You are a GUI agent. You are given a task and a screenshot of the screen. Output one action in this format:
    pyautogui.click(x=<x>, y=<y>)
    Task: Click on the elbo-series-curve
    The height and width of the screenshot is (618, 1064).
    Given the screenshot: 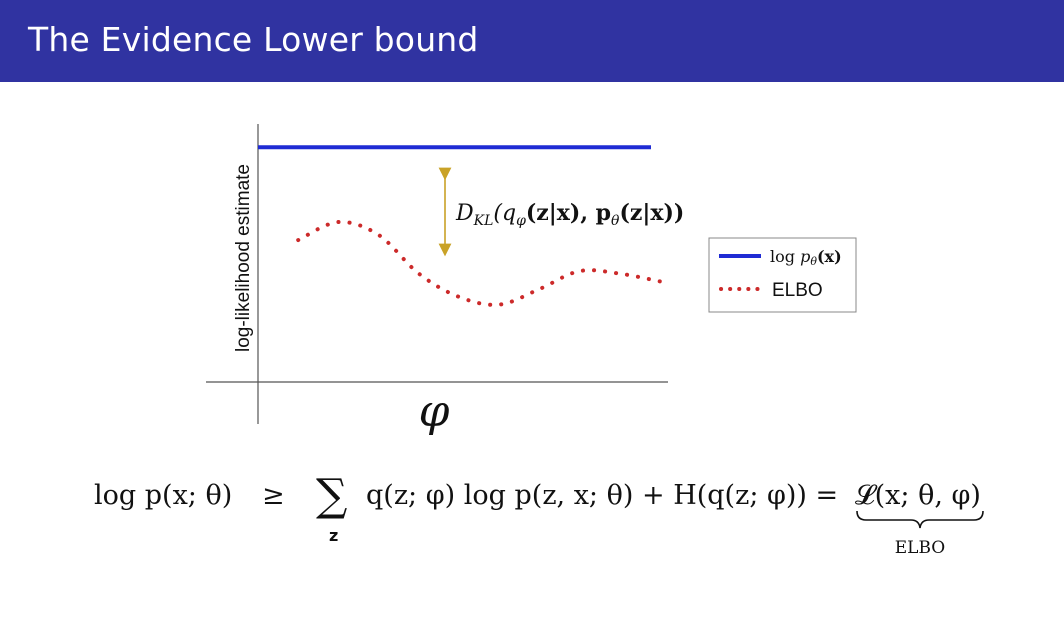 What is the action you would take?
    pyautogui.click(x=479, y=263)
    